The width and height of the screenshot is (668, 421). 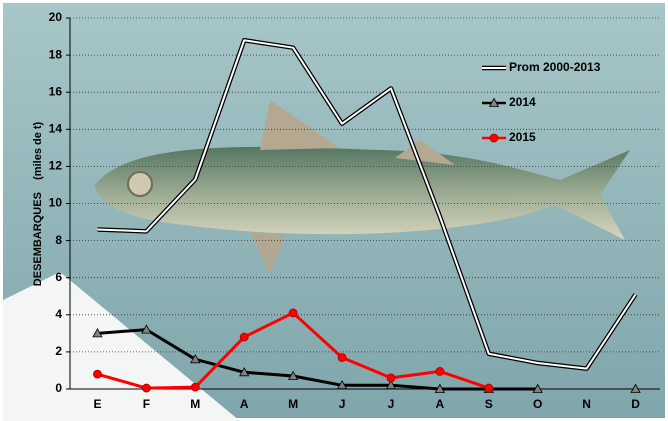 I want to click on y-tick-label: 6, so click(x=58, y=277).